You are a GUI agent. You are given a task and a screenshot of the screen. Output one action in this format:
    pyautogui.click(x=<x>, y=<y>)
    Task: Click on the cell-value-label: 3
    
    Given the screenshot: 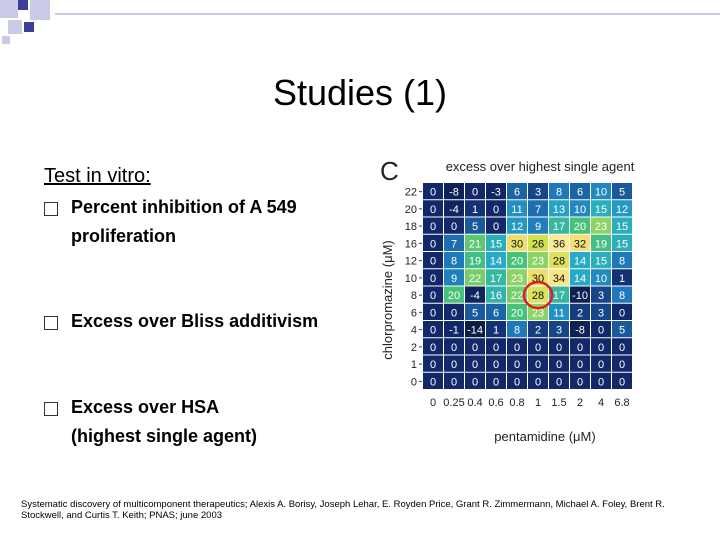 What is the action you would take?
    pyautogui.click(x=538, y=193)
    